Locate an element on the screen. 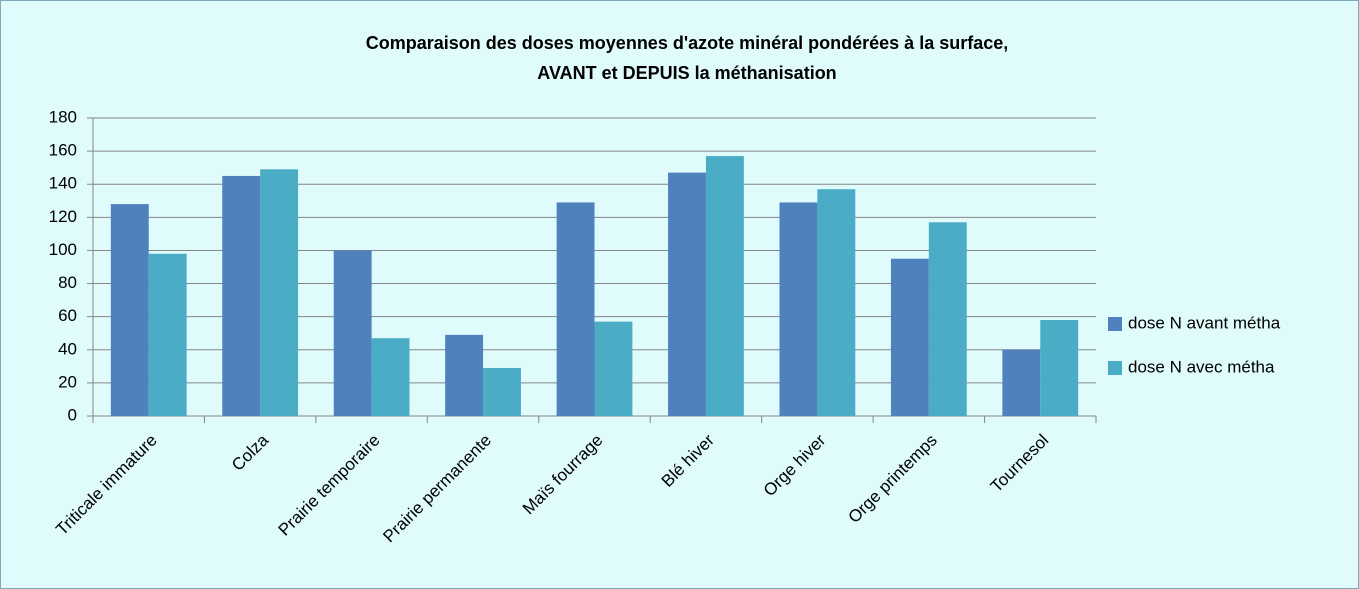 The height and width of the screenshot is (589, 1359). y-tick-label: 60 is located at coordinates (67, 315).